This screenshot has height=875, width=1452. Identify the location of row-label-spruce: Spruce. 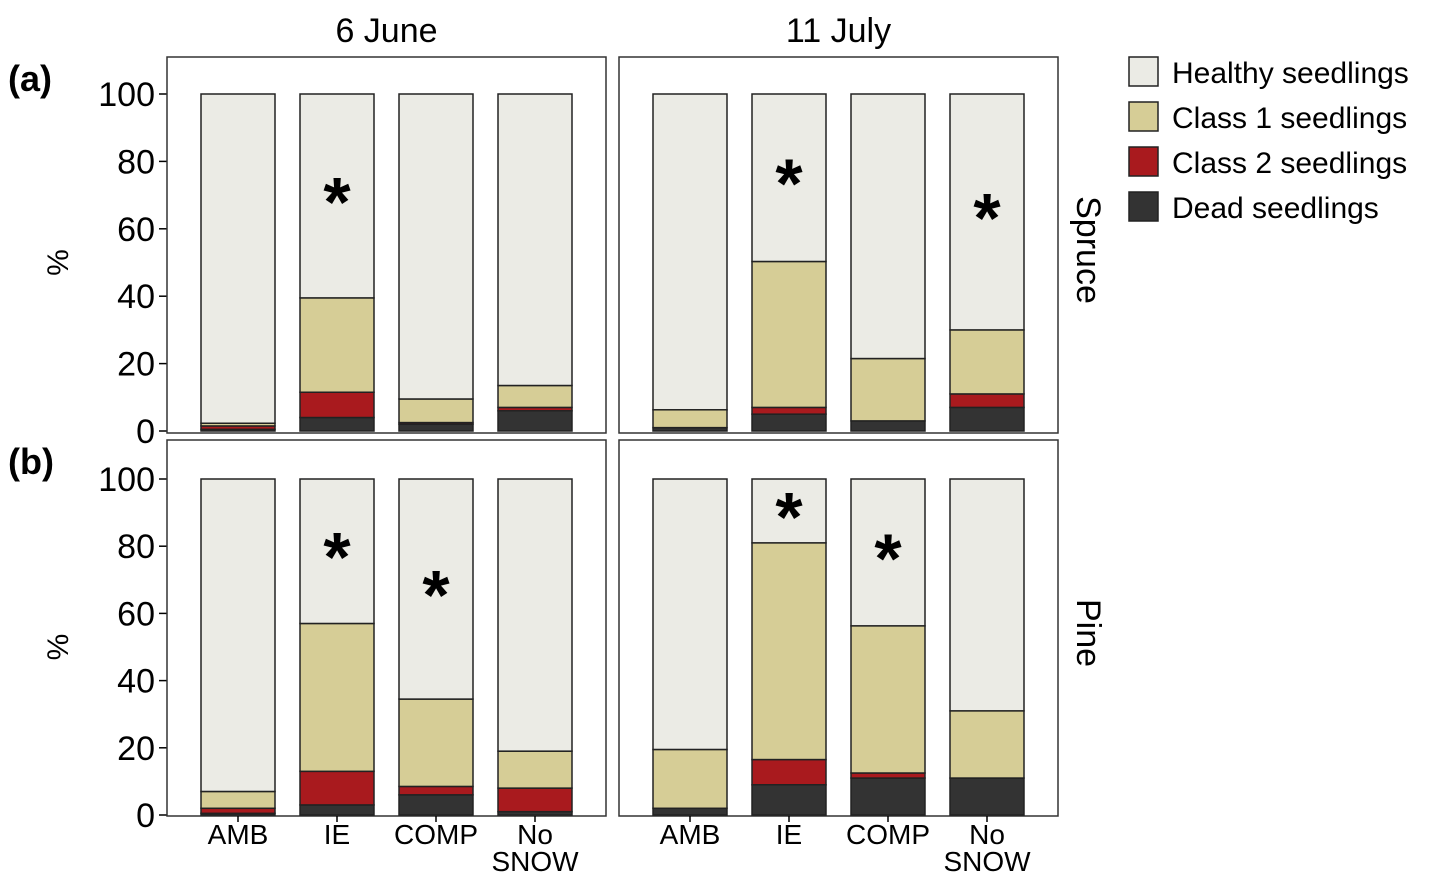
(1088, 250).